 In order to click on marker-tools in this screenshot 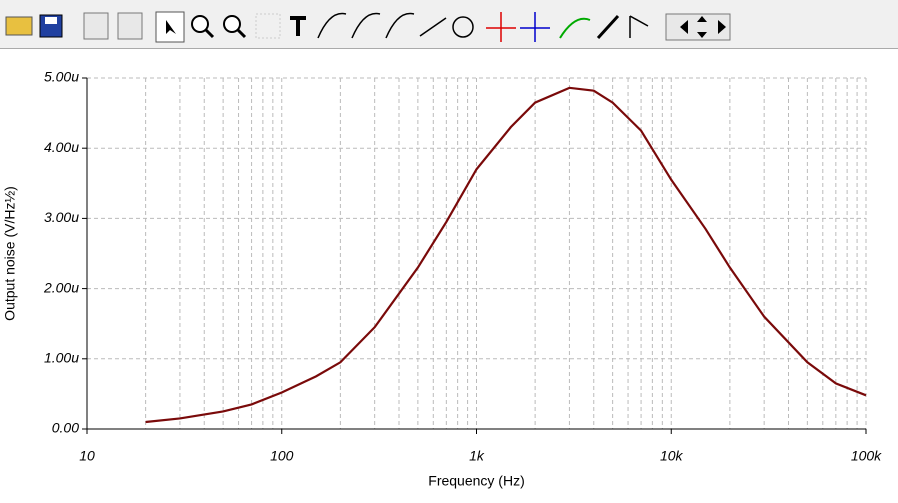, I will do `click(608, 27)`.